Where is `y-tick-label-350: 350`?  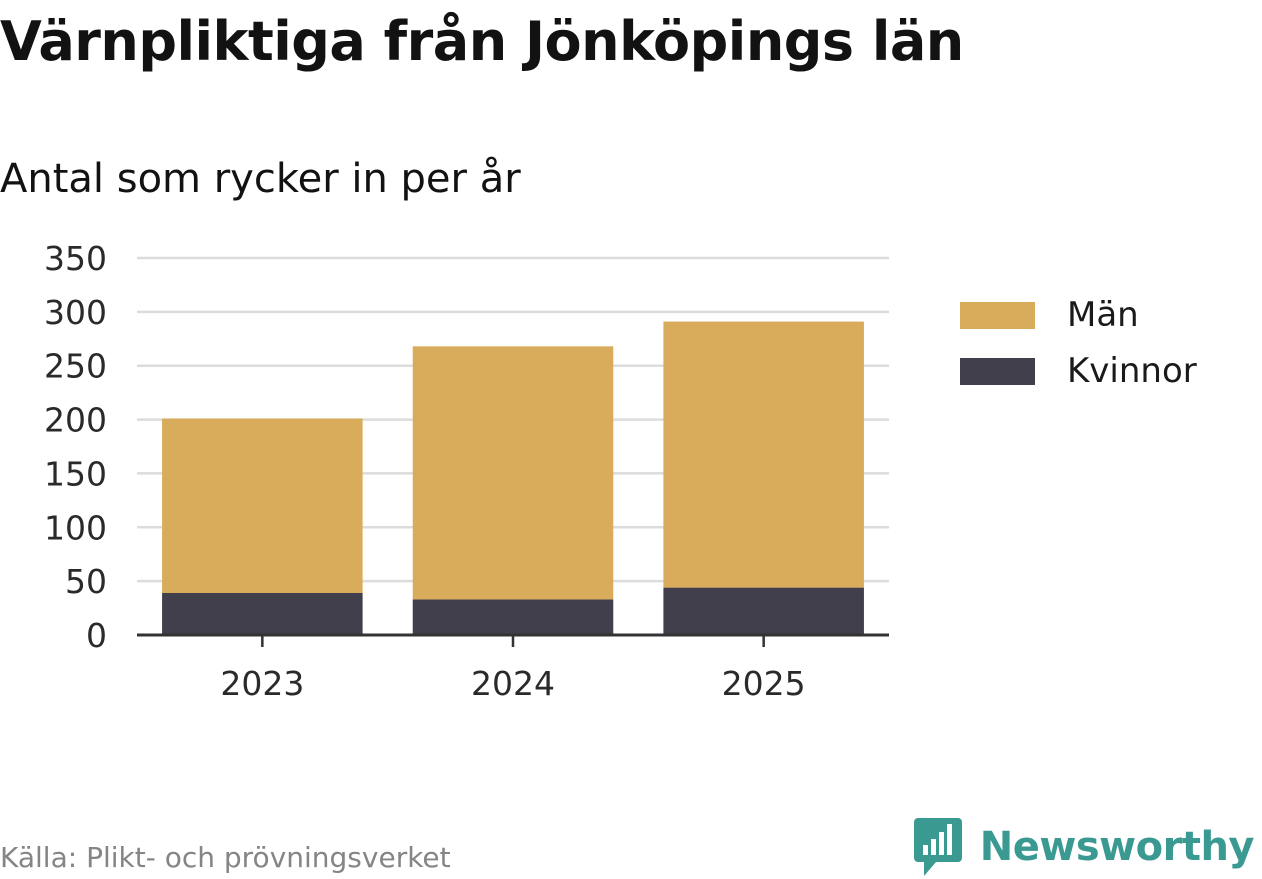 y-tick-label-350: 350 is located at coordinates (75, 258).